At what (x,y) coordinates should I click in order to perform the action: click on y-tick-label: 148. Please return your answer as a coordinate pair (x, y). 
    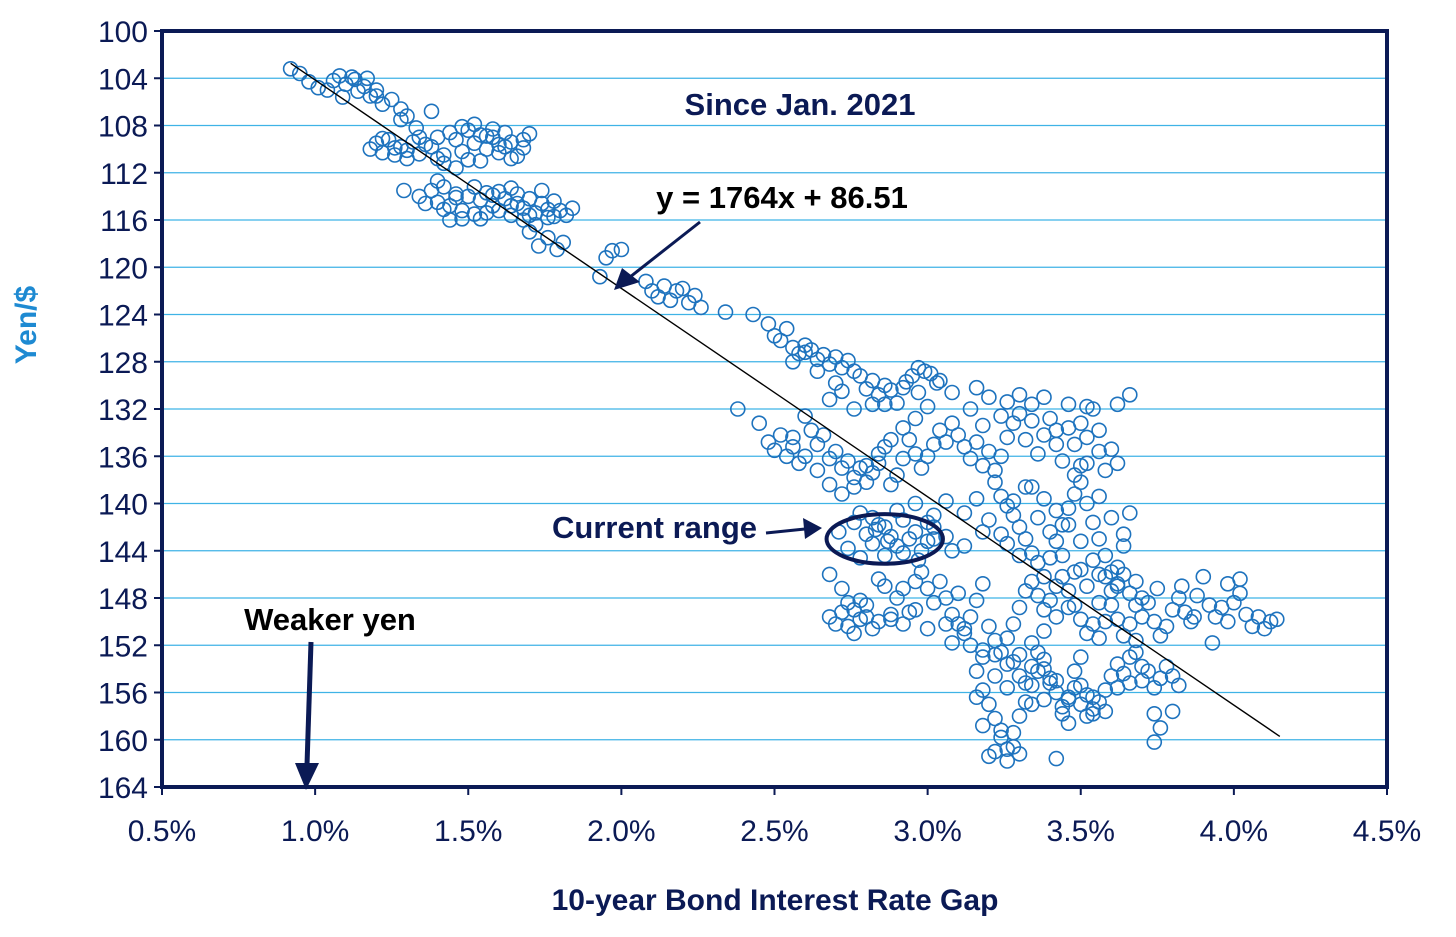
    Looking at the image, I should click on (123, 599).